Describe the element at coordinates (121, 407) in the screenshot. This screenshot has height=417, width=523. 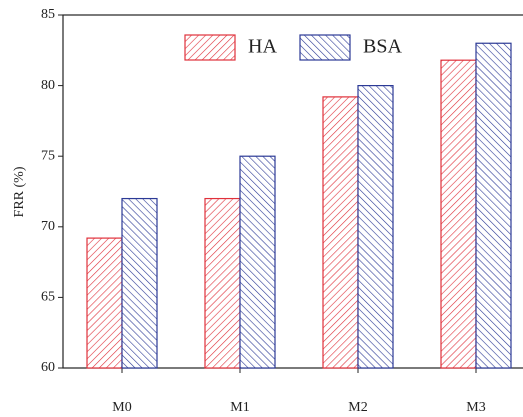
I see `x-tick-label: M0` at that location.